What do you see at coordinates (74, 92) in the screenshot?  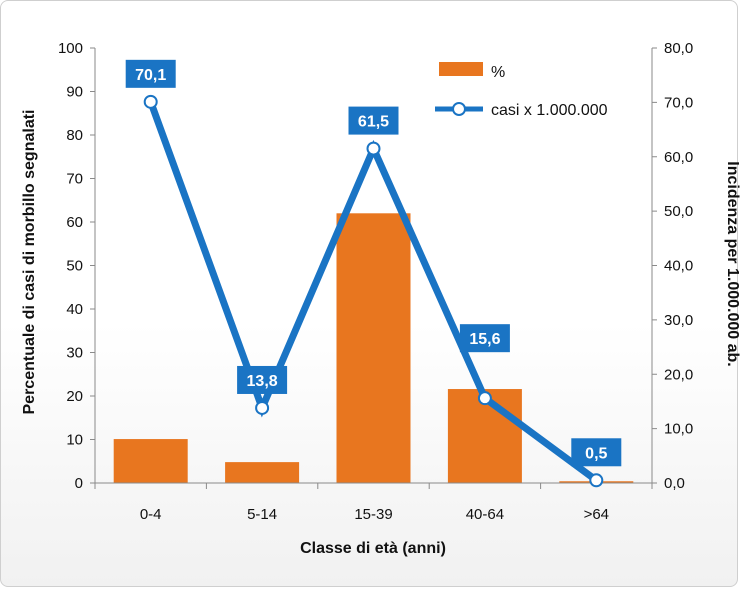 I see `y-tick-label: 90` at bounding box center [74, 92].